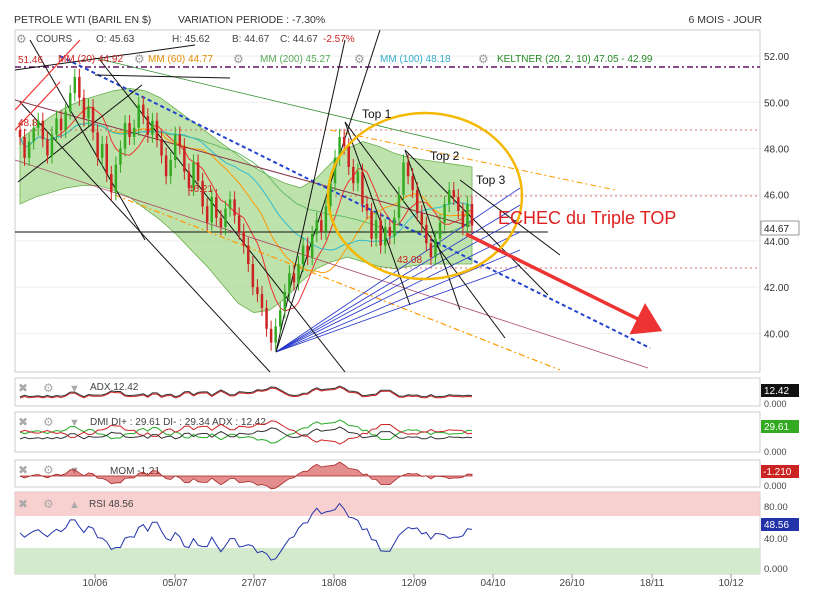  Describe the element at coordinates (776, 507) in the screenshot. I see `rsi-tick-80: 80.00` at that location.